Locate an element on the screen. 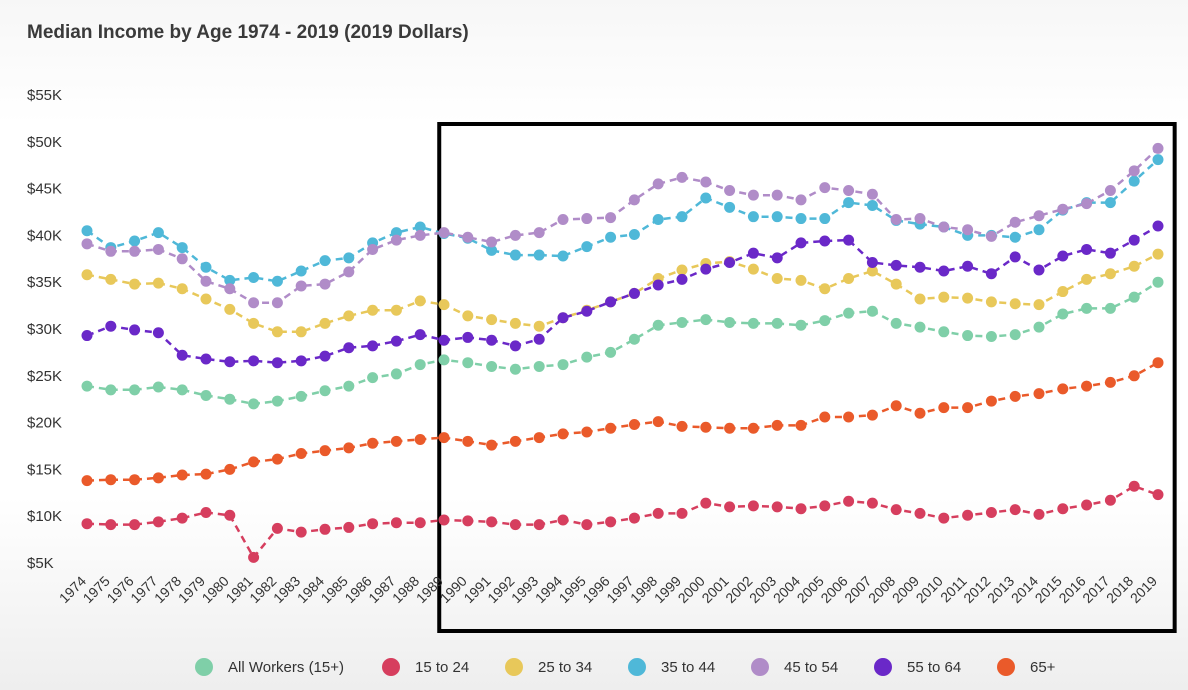  y-tick-label: $35K is located at coordinates (44, 282).